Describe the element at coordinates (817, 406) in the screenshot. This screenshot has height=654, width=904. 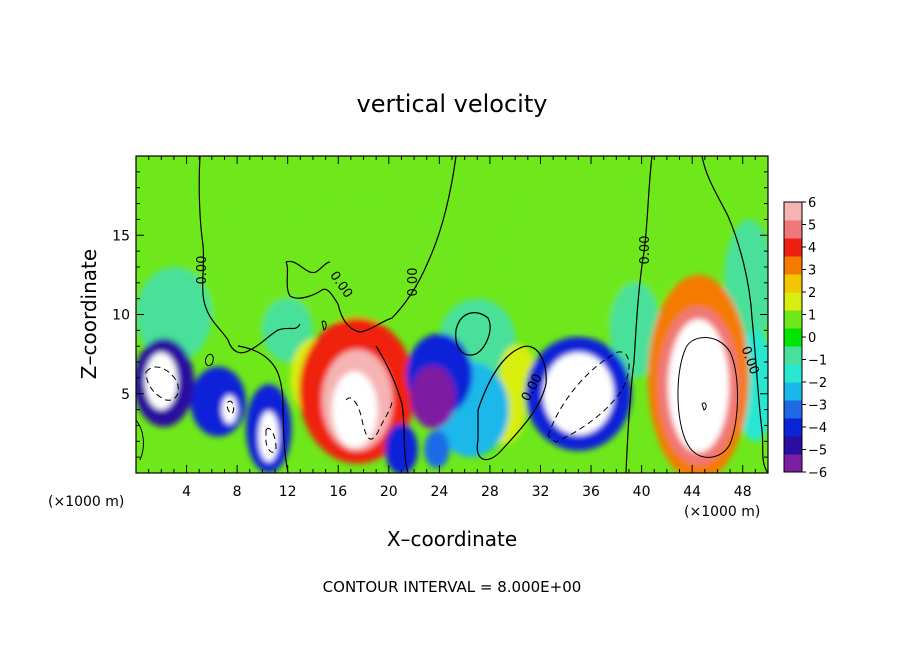
I see `colorbar-tick-label: −3` at that location.